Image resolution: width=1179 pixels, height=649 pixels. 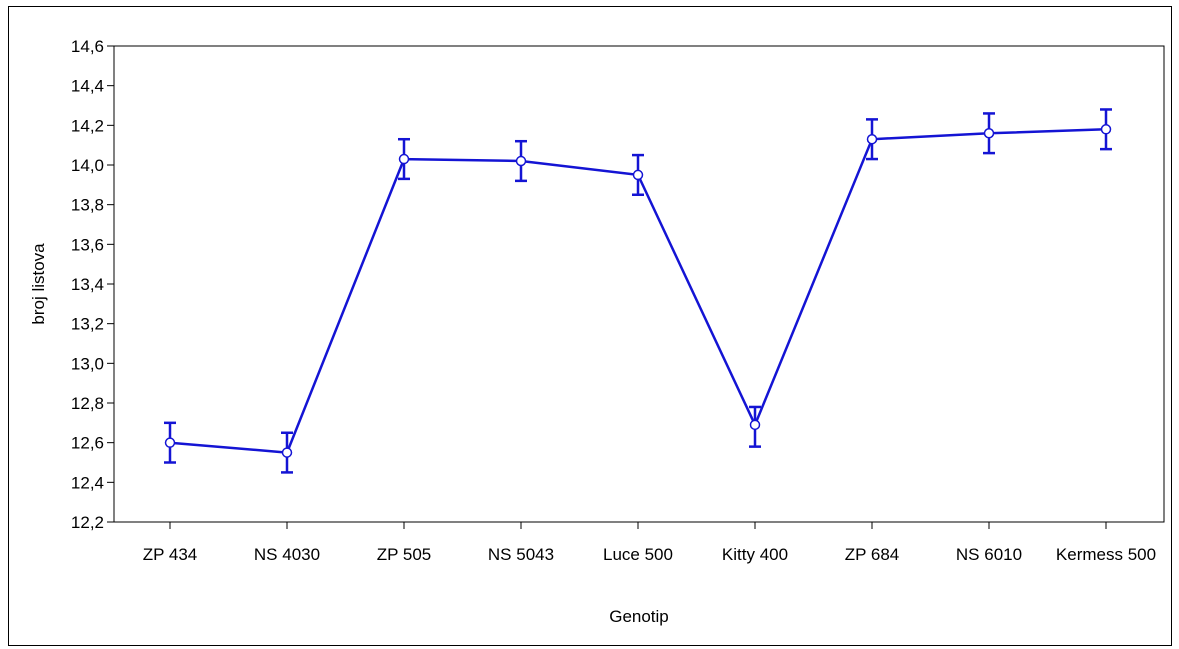 What do you see at coordinates (639, 616) in the screenshot?
I see `x-axis-title: Genotip` at bounding box center [639, 616].